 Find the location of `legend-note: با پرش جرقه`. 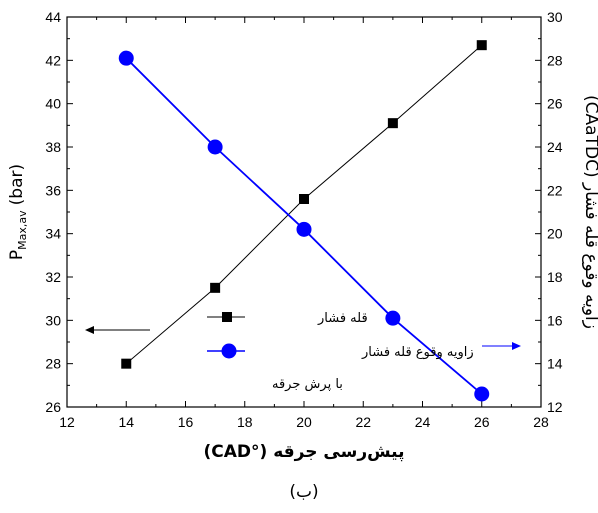

legend-note: با پرش جرقه is located at coordinates (307, 384).